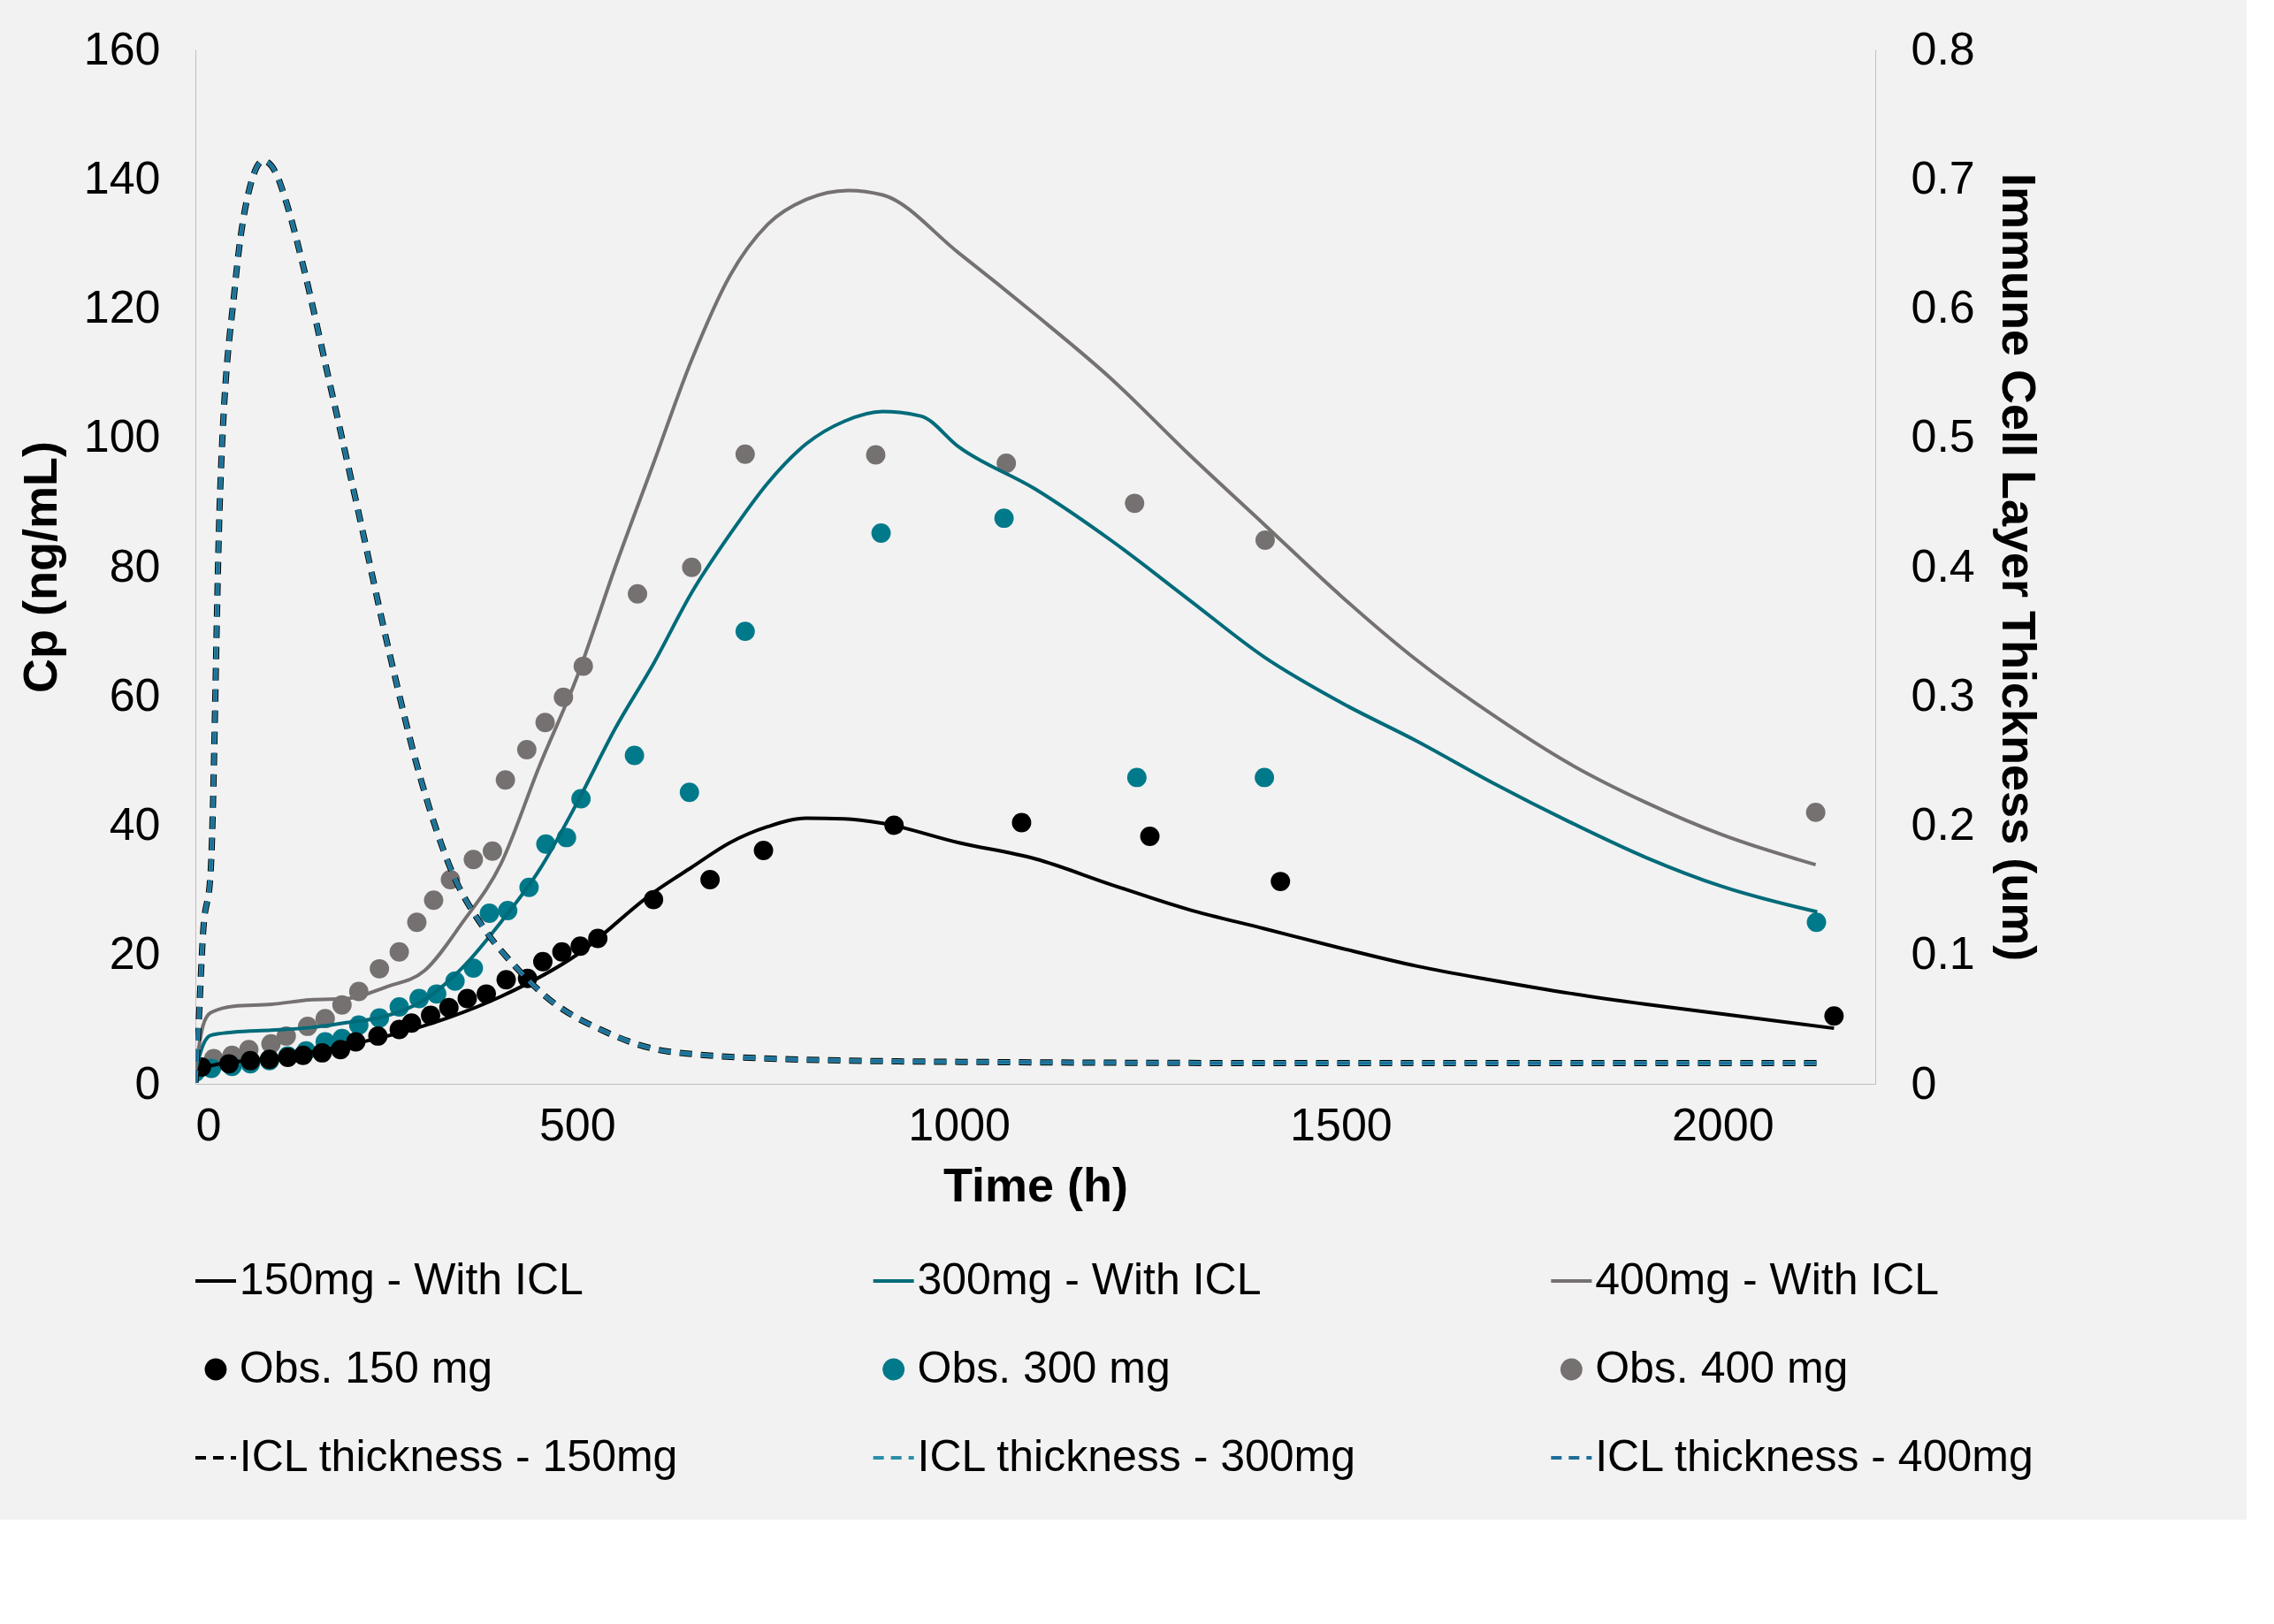  Describe the element at coordinates (1943, 306) in the screenshot. I see `y2-tick-label: 0.6` at that location.